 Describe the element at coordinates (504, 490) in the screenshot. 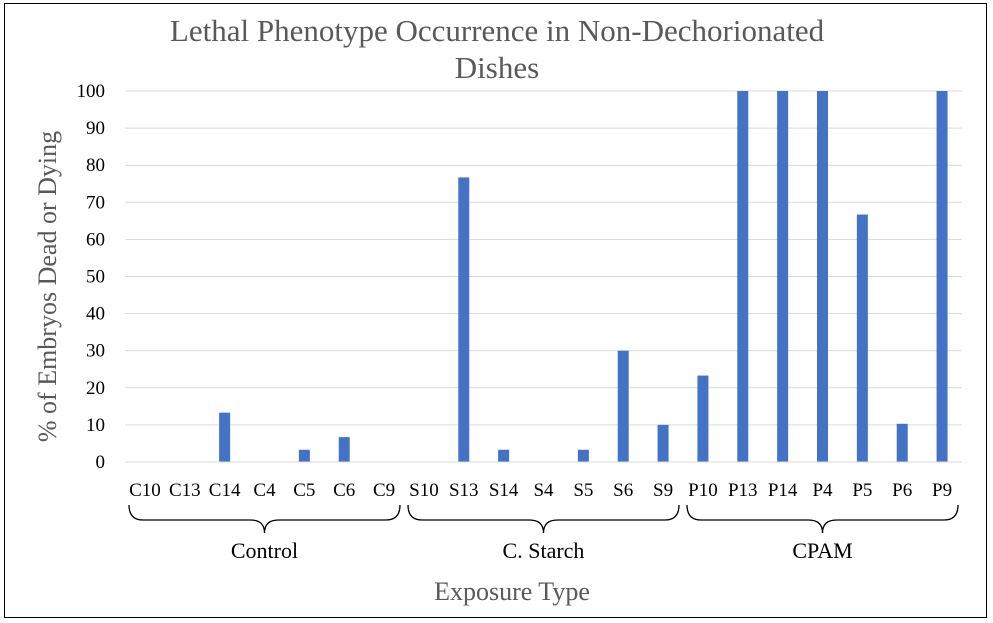

I see `x-category-label: S14` at that location.